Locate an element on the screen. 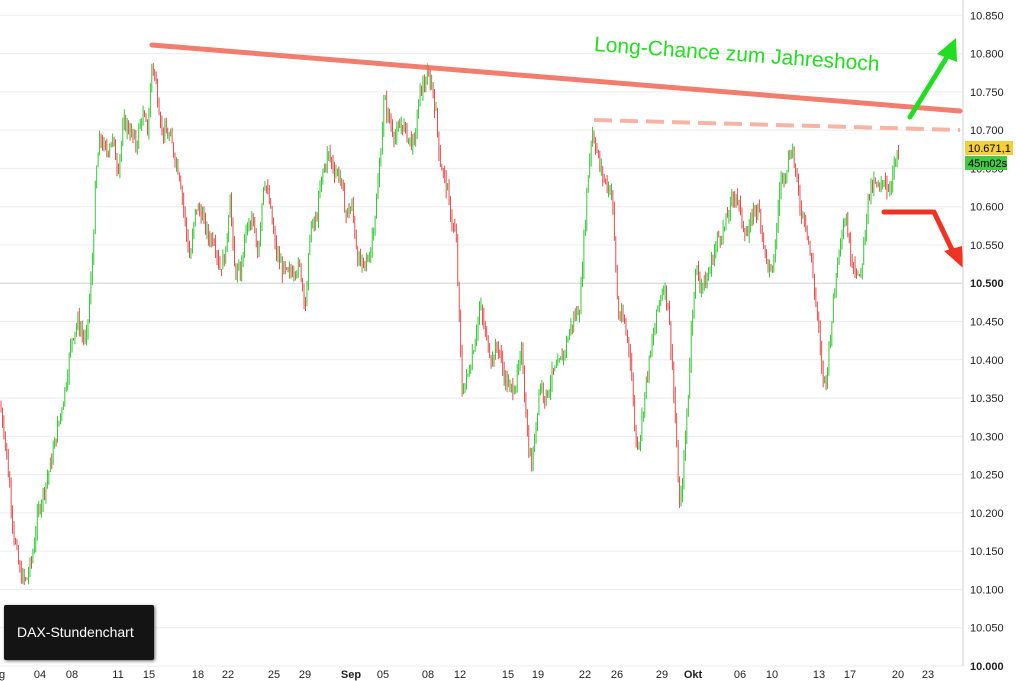  chart-title: DAX-Stundenchart is located at coordinates (75, 632).